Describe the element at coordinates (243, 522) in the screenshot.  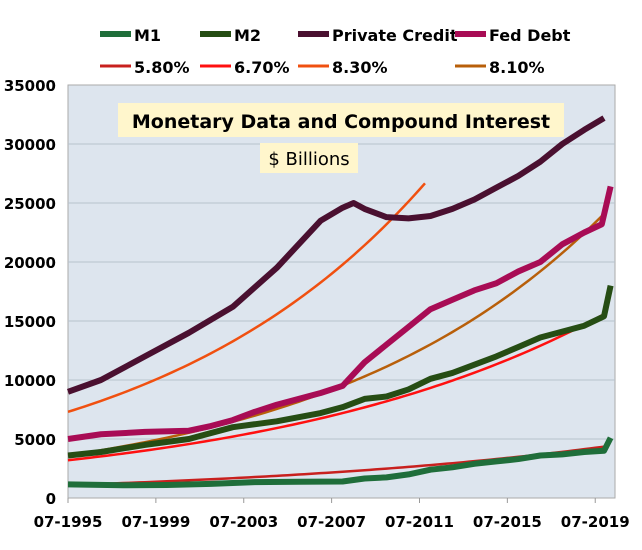
I see `x-tick-label: 07-2003` at that location.